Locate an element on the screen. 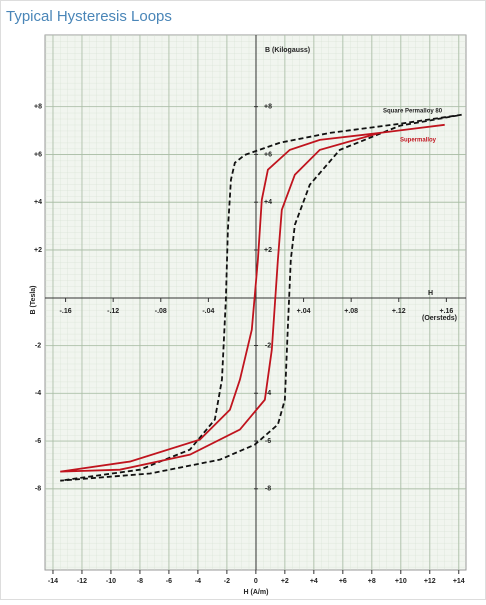 The height and width of the screenshot is (605, 486). x2-tick-label: -.16 is located at coordinates (66, 311).